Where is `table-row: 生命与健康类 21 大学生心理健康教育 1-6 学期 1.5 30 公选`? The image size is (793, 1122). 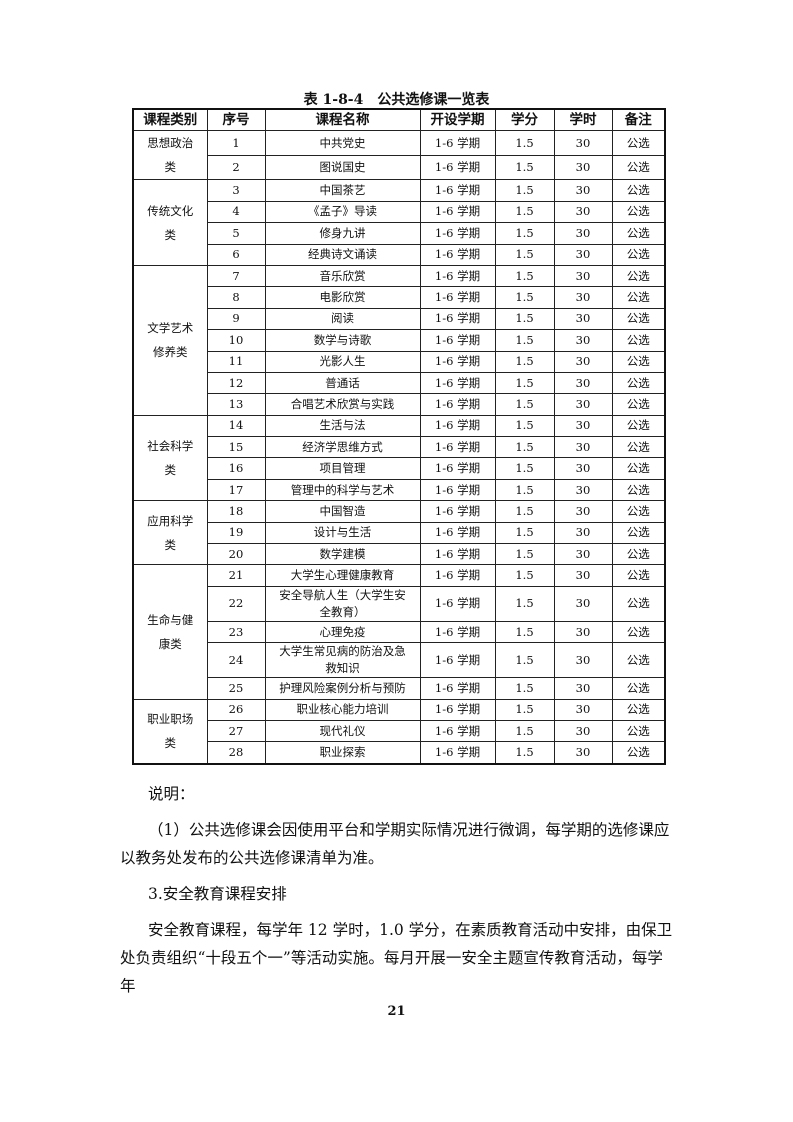 table-row: 生命与健康类 21 大学生心理健康教育 1-6 学期 1.5 30 公选 is located at coordinates (399, 632).